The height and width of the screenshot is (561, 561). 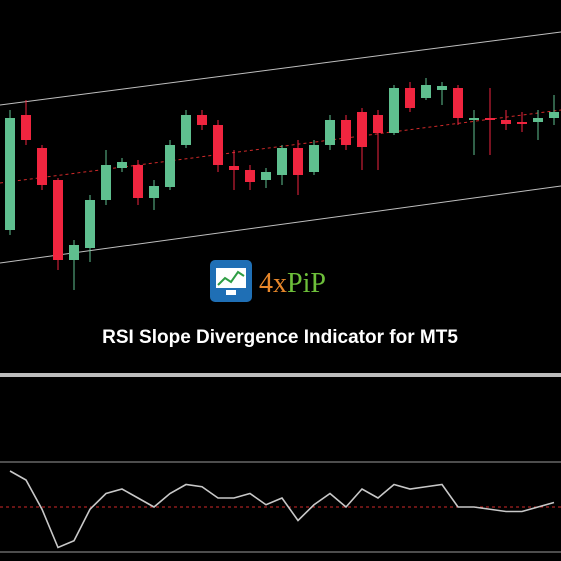 What do you see at coordinates (282, 509) in the screenshot?
I see `rsi-line` at bounding box center [282, 509].